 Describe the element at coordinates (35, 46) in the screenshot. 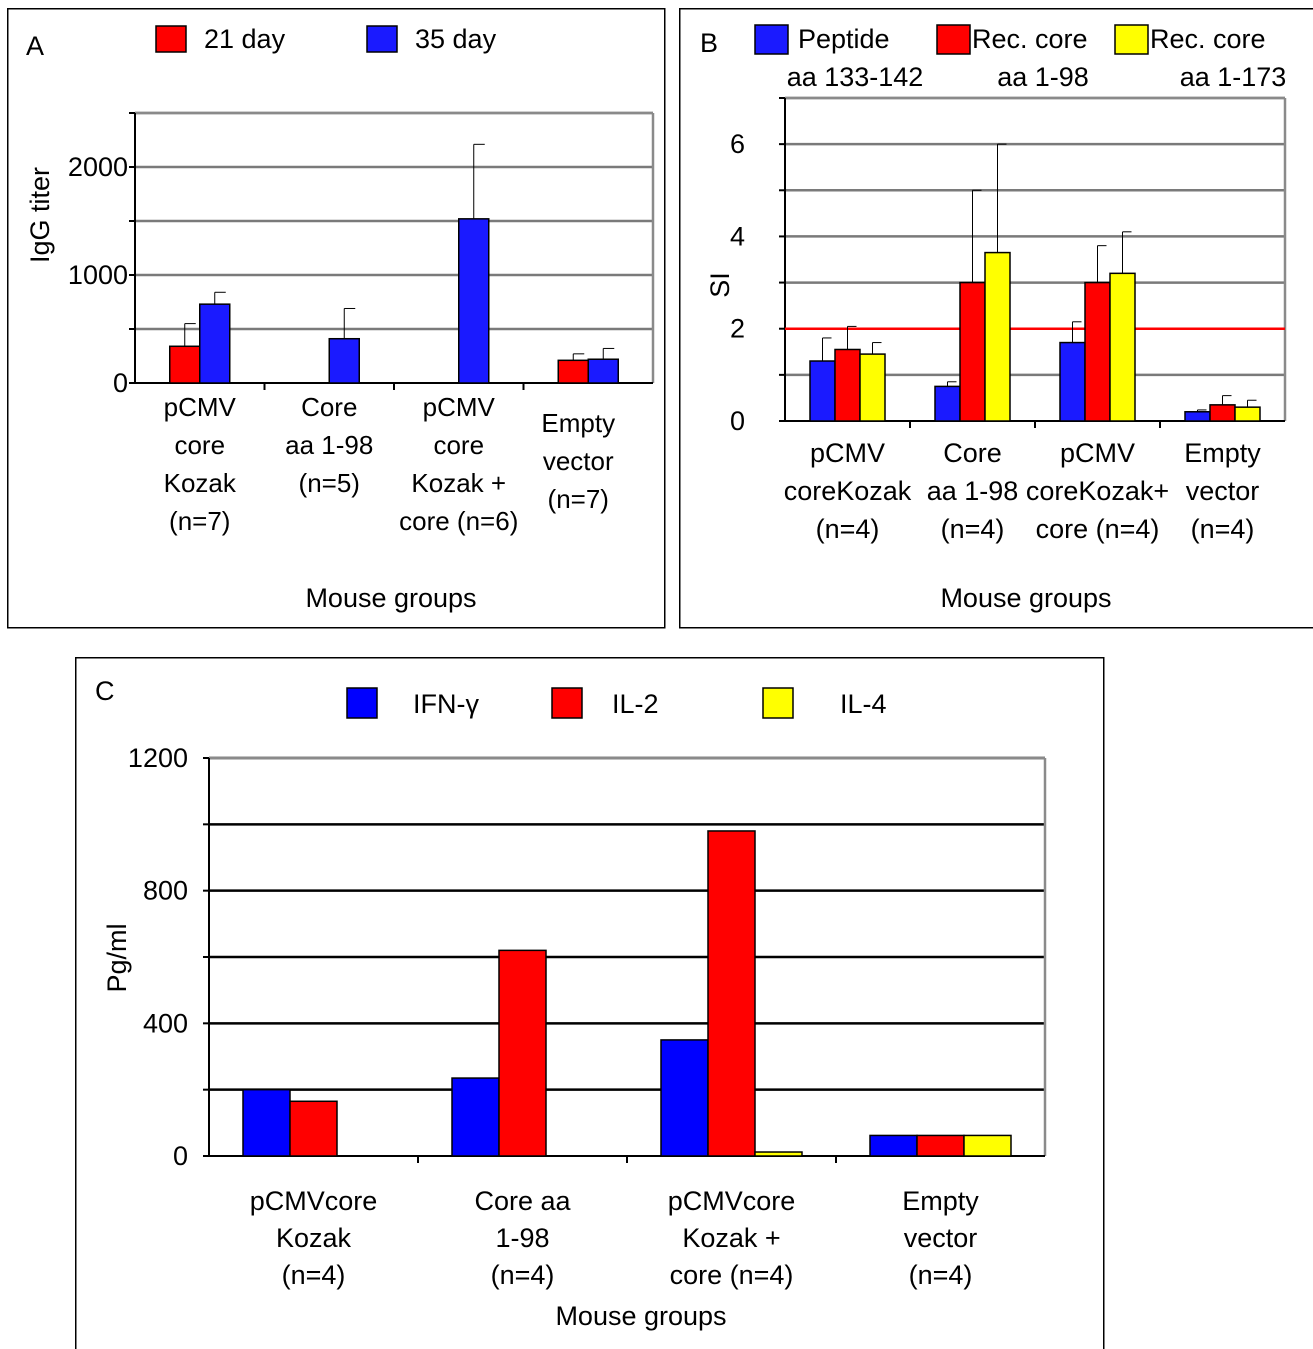

I see `panel-label: A` at that location.